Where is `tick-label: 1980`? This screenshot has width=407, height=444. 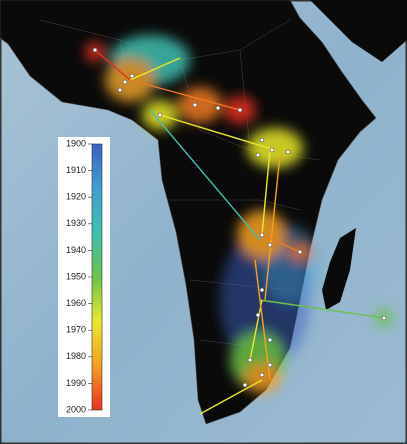 tick-label: 1980 is located at coordinates (76, 356).